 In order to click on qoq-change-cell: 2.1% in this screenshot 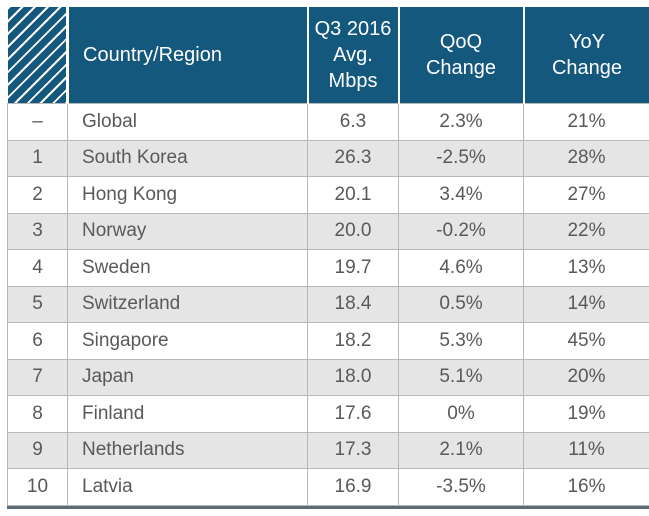, I will do `click(461, 450)`.